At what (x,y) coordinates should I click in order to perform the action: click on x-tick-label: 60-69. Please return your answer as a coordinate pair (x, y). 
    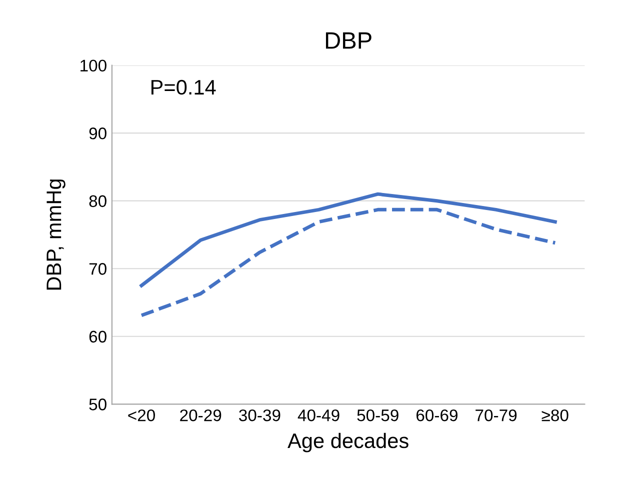
    Looking at the image, I should click on (437, 415).